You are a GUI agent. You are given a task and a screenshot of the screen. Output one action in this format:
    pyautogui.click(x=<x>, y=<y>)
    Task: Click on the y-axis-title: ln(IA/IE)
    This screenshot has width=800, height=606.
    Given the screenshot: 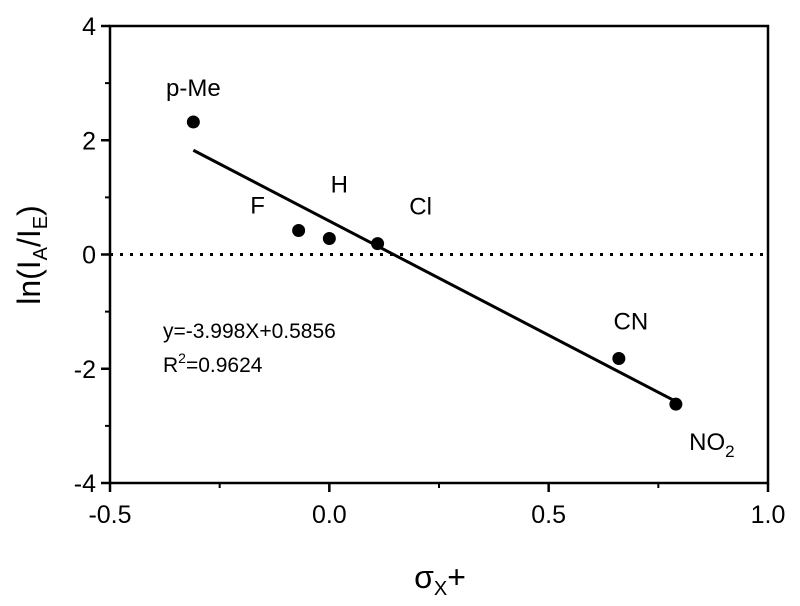 What is the action you would take?
    pyautogui.click(x=31, y=255)
    